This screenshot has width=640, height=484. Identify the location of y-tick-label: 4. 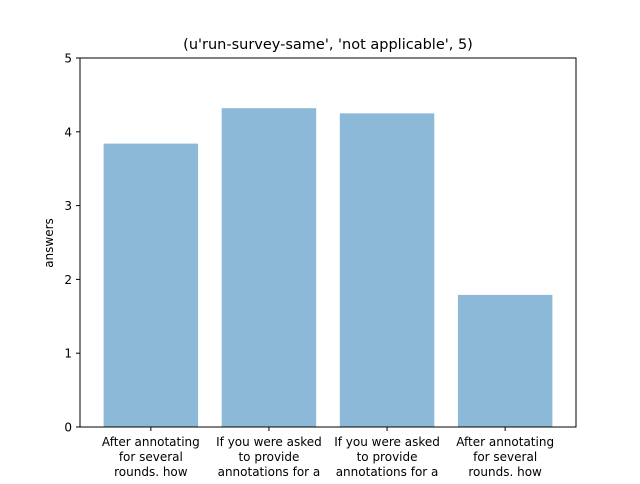
(68, 132).